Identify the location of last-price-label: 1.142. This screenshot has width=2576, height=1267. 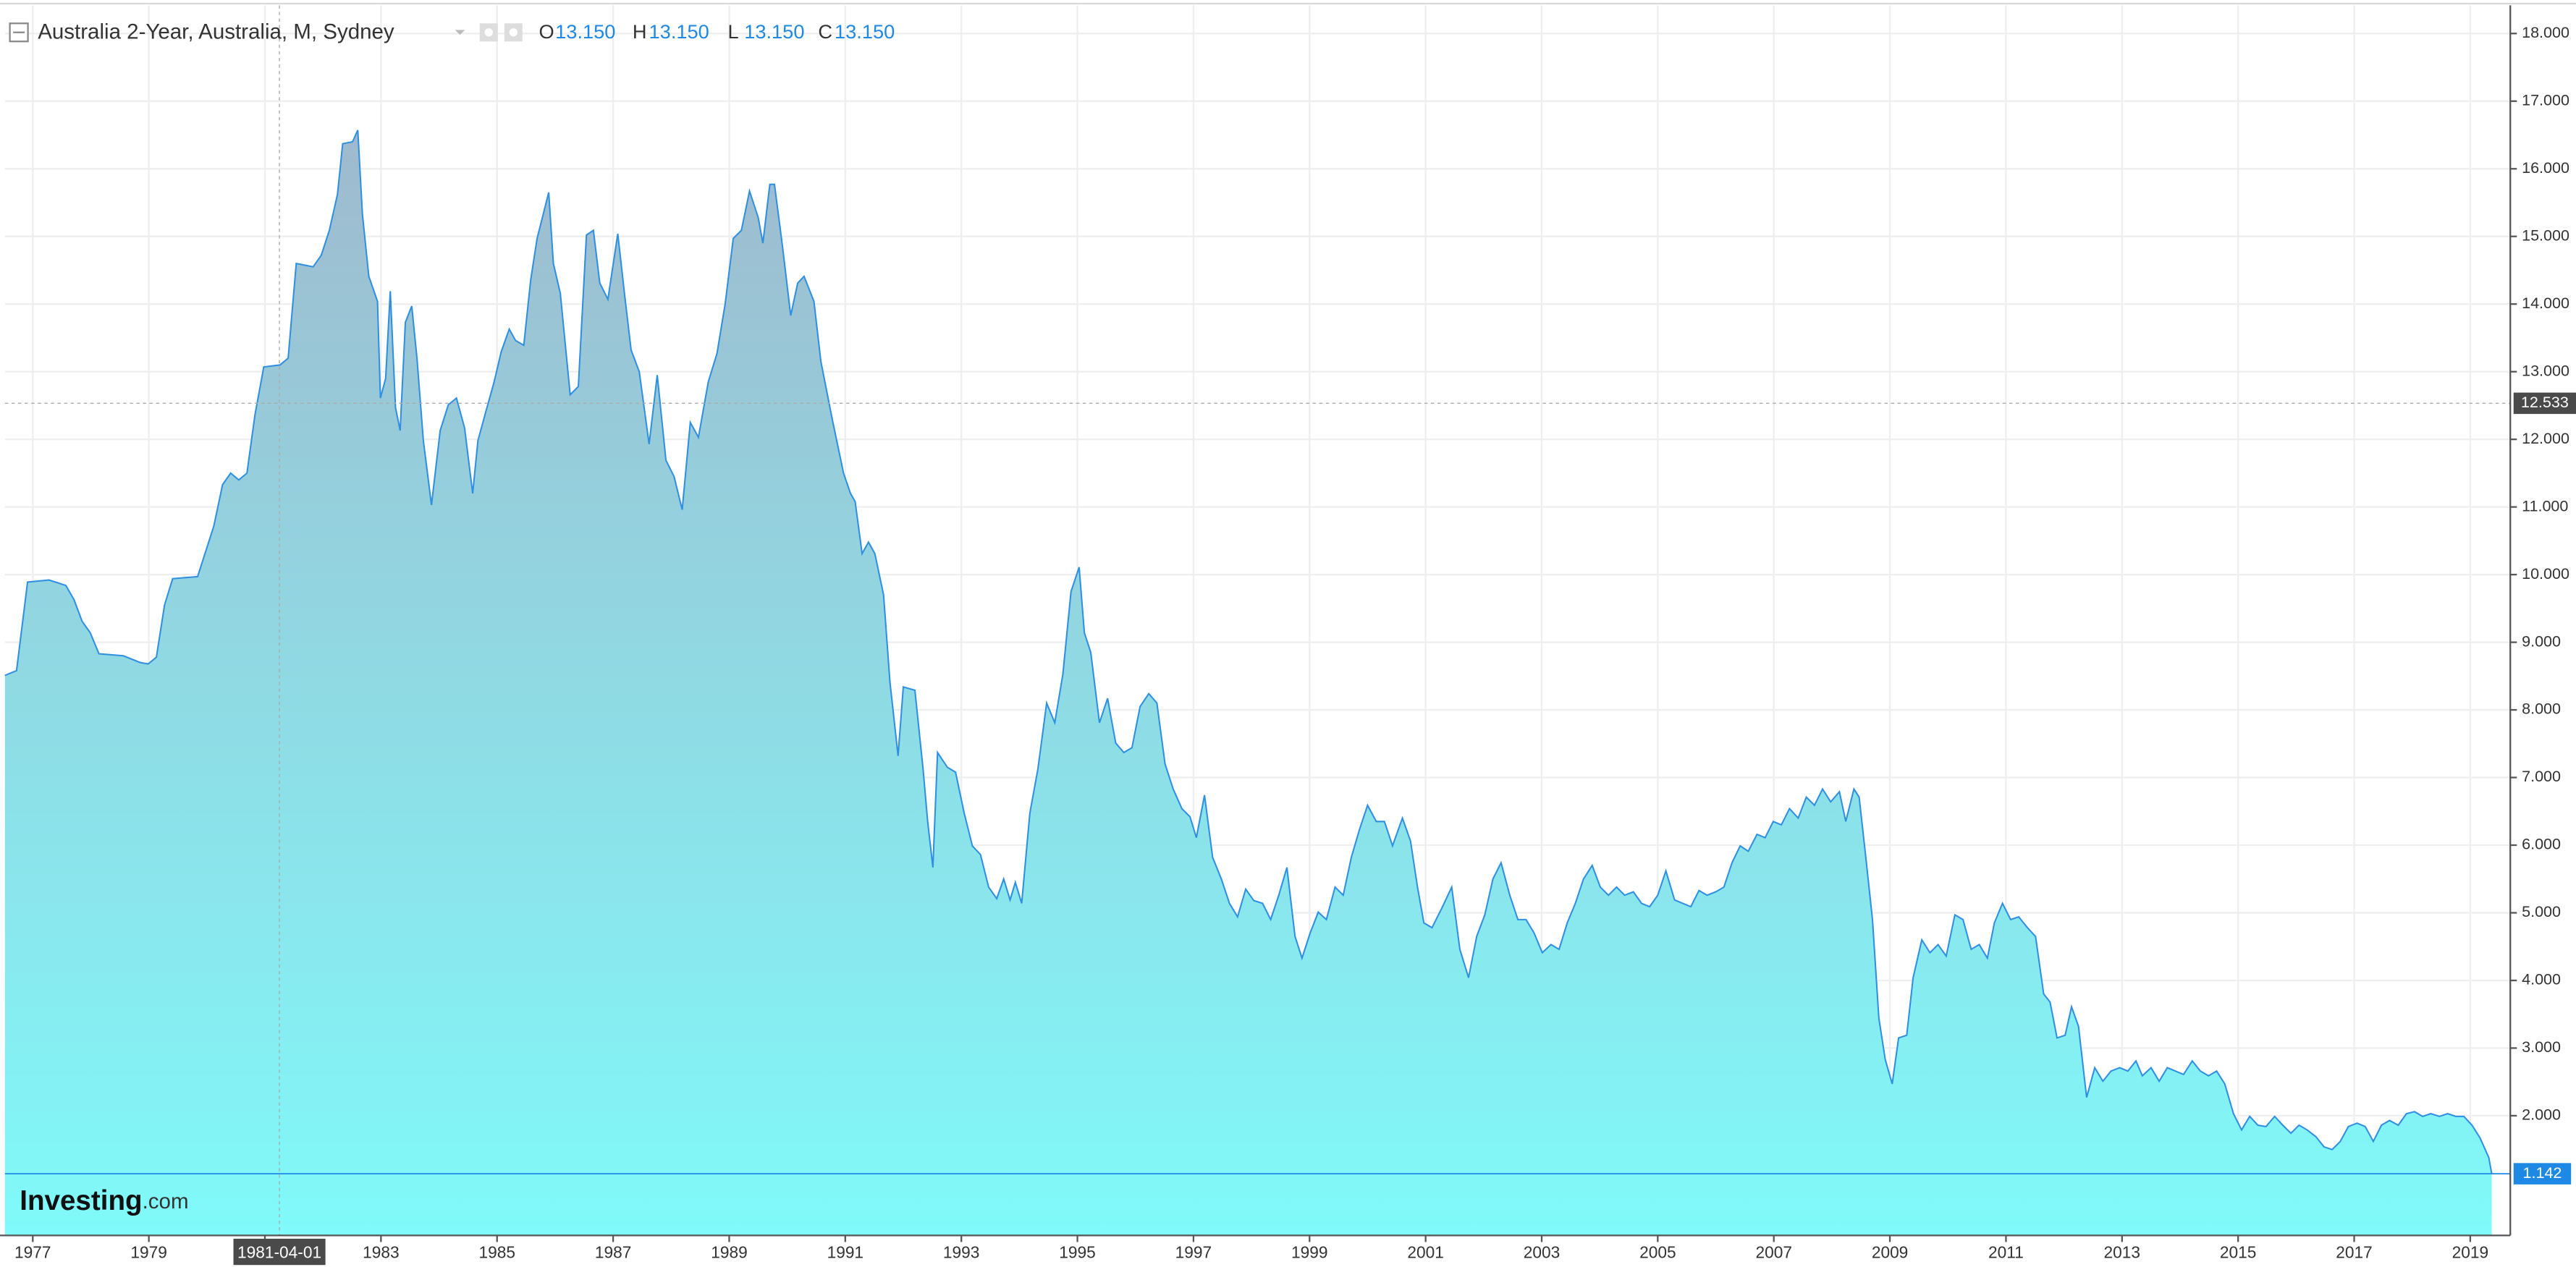
(2542, 1173).